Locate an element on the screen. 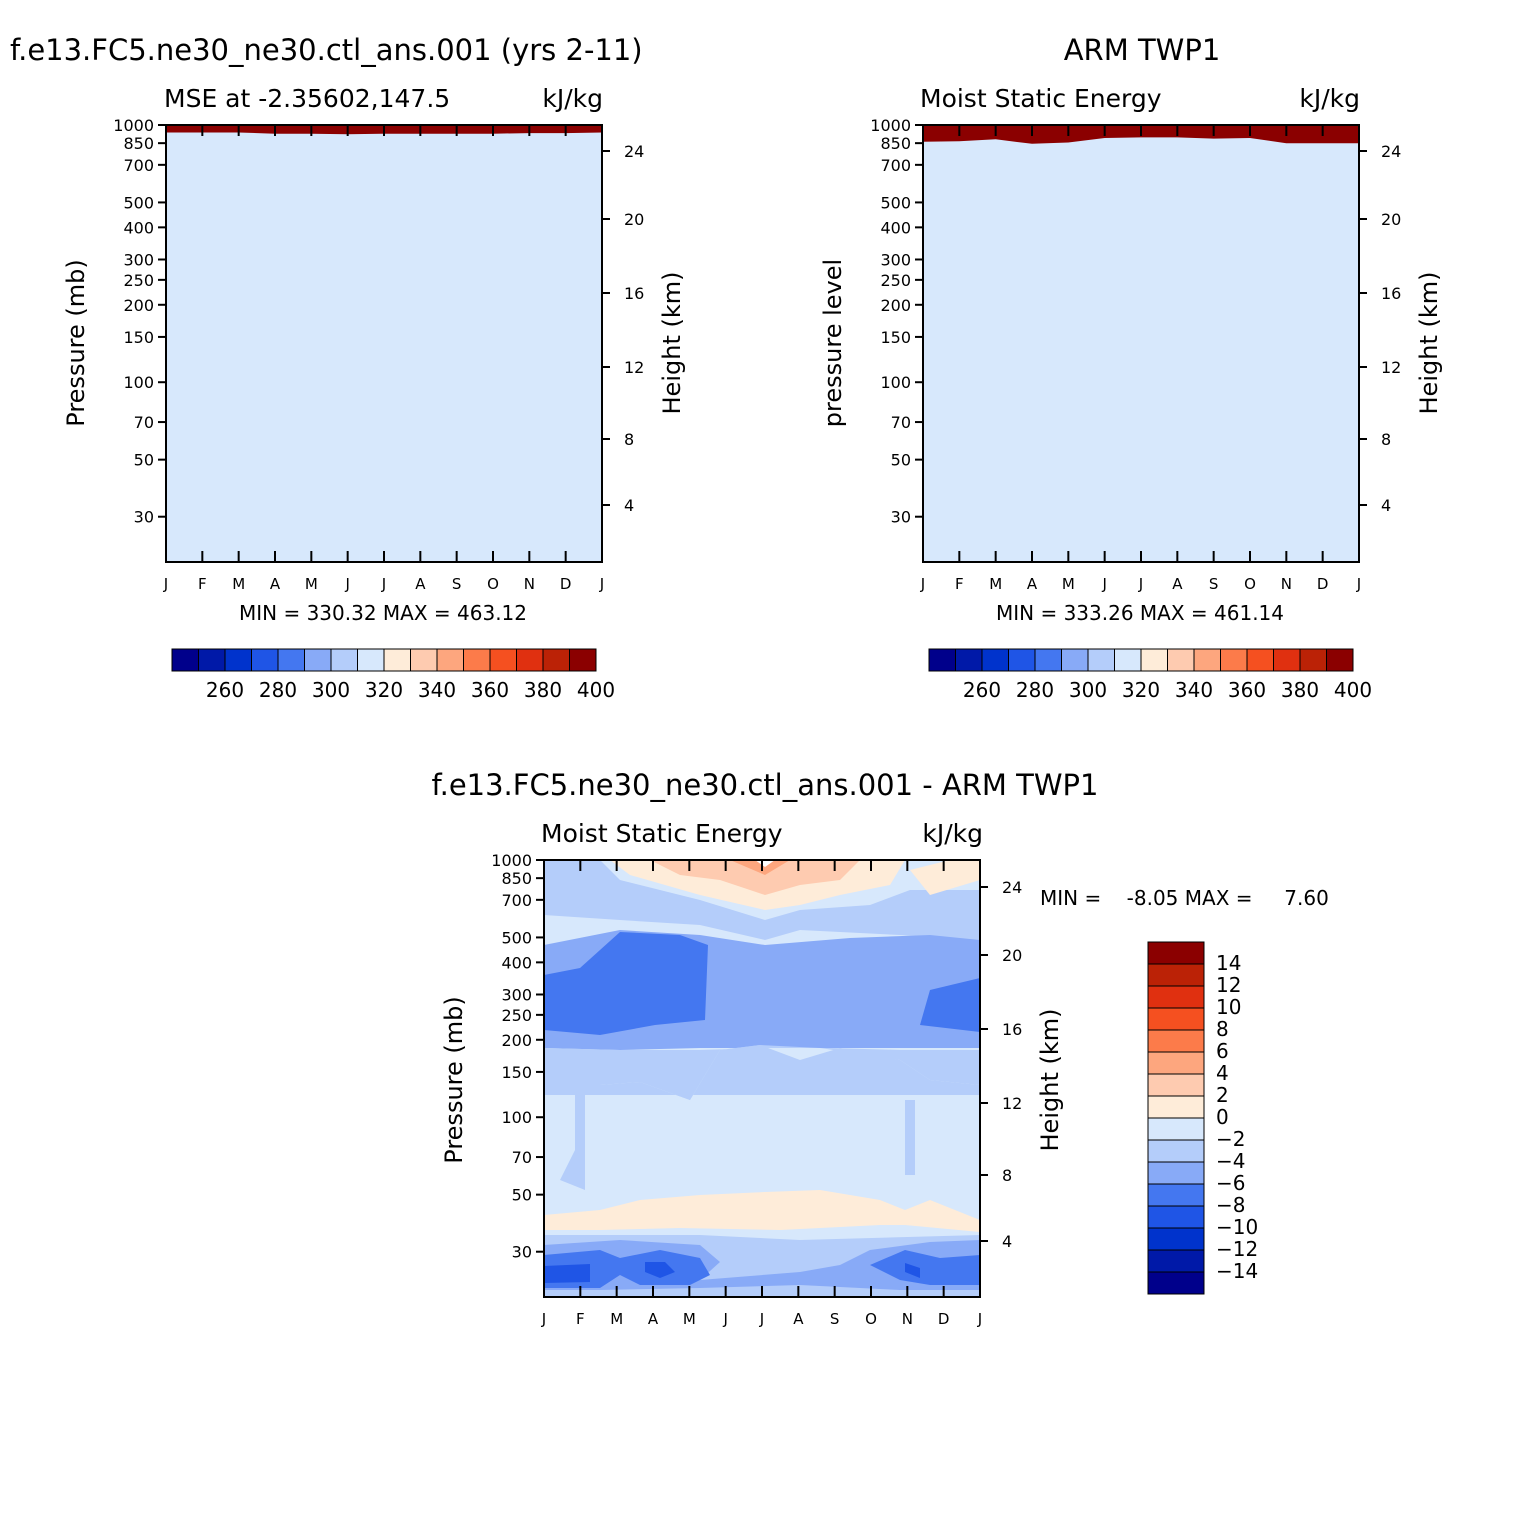  colorbar-label: 400 is located at coordinates (596, 690).